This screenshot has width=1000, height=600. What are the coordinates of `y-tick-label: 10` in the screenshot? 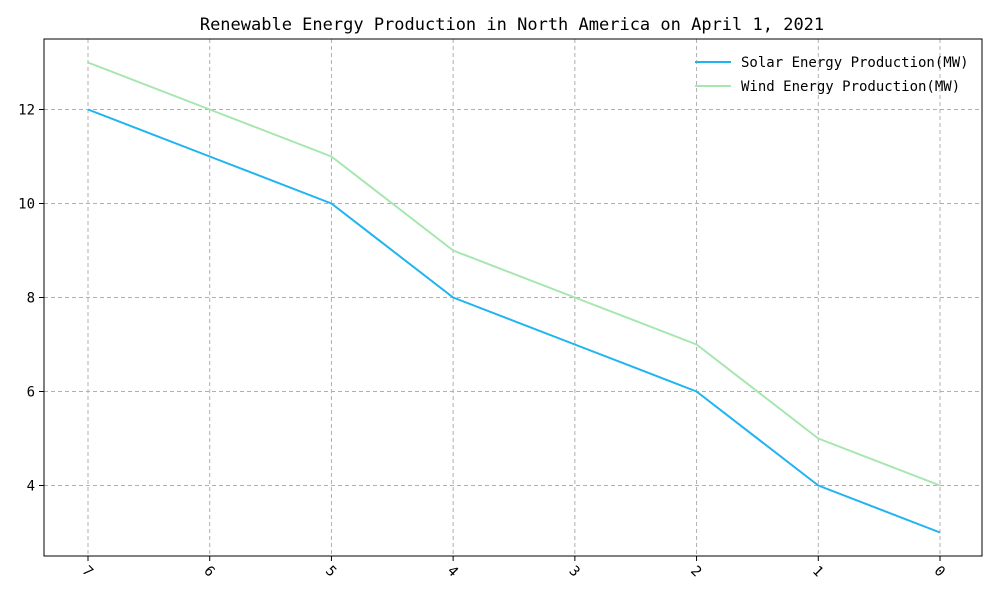 It's located at (26, 205).